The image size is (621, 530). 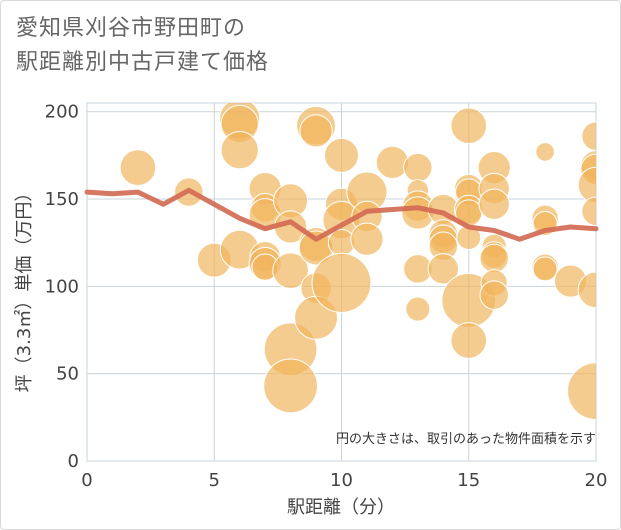 I want to click on size-annotation: 円の大きさは、取引のあった物件面積を示す, so click(x=466, y=439).